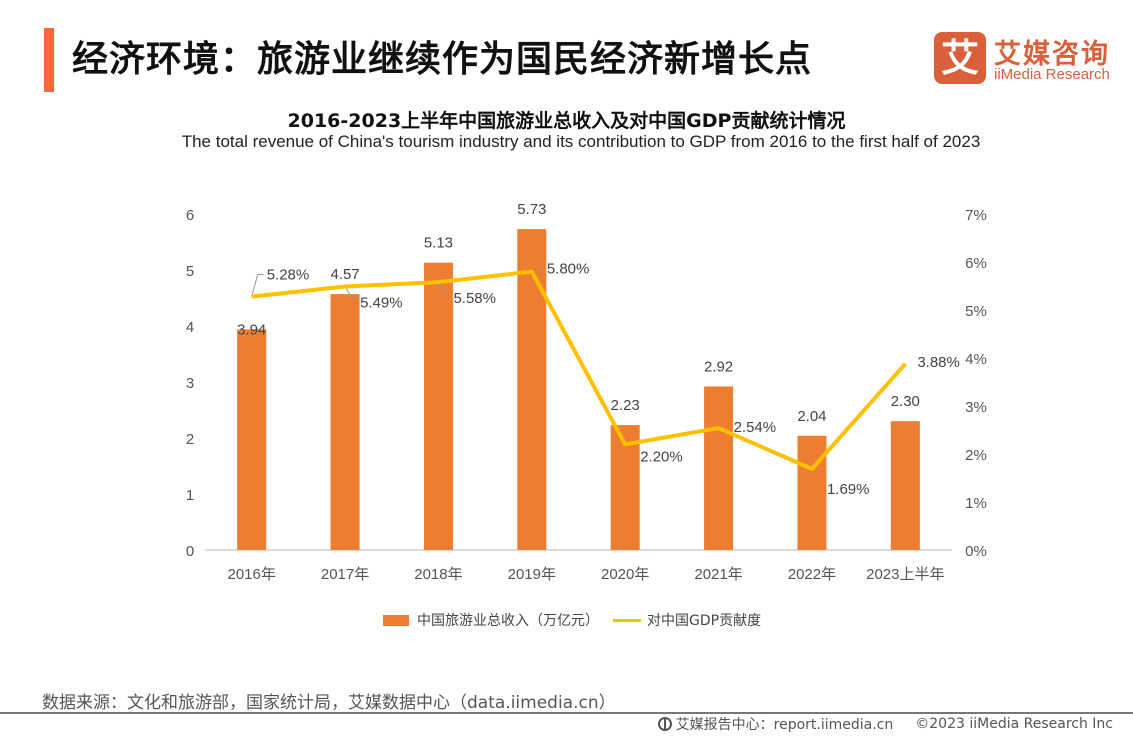 The height and width of the screenshot is (737, 1133). I want to click on gdp-line-label: 2.20%, so click(661, 456).